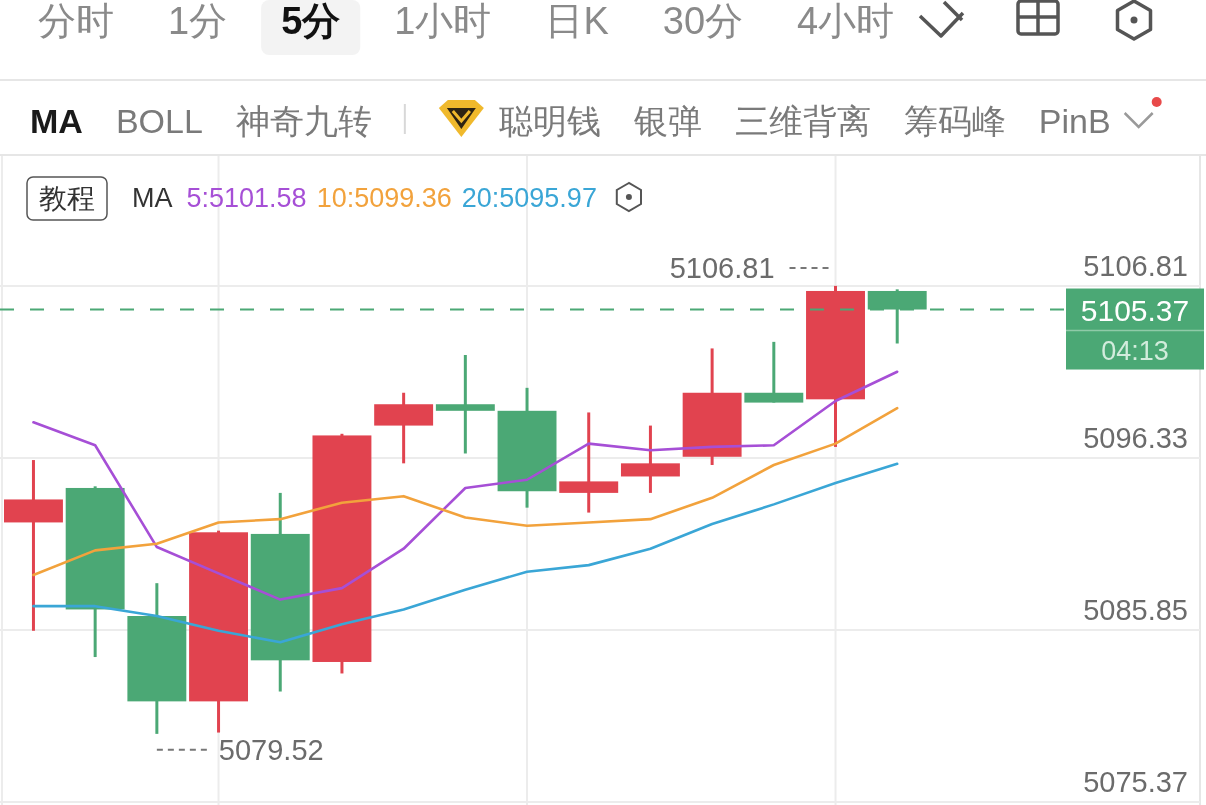 This screenshot has height=805, width=1206. I want to click on y-tick-label: 5085.85, so click(1135, 609).